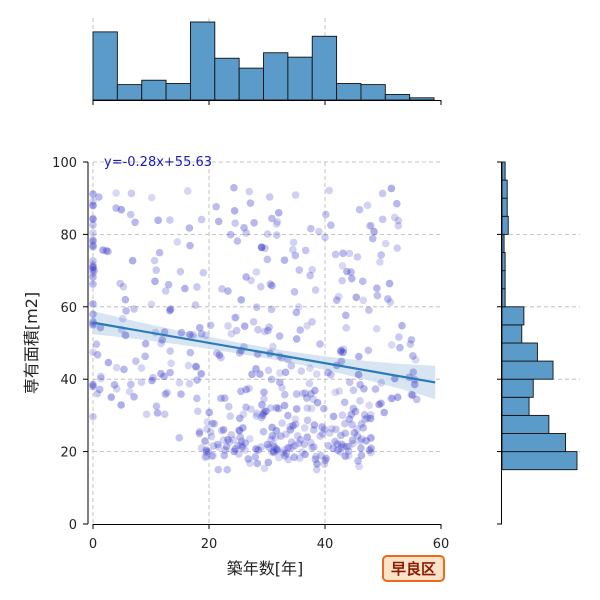 This screenshot has height=600, width=600. What do you see at coordinates (537, 343) in the screenshot?
I see `right-histogram` at bounding box center [537, 343].